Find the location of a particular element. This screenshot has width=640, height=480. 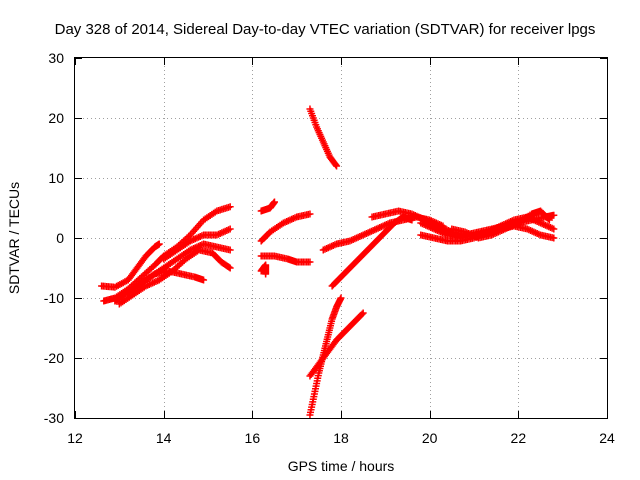

y-tick-label: -10 is located at coordinates (54, 298).